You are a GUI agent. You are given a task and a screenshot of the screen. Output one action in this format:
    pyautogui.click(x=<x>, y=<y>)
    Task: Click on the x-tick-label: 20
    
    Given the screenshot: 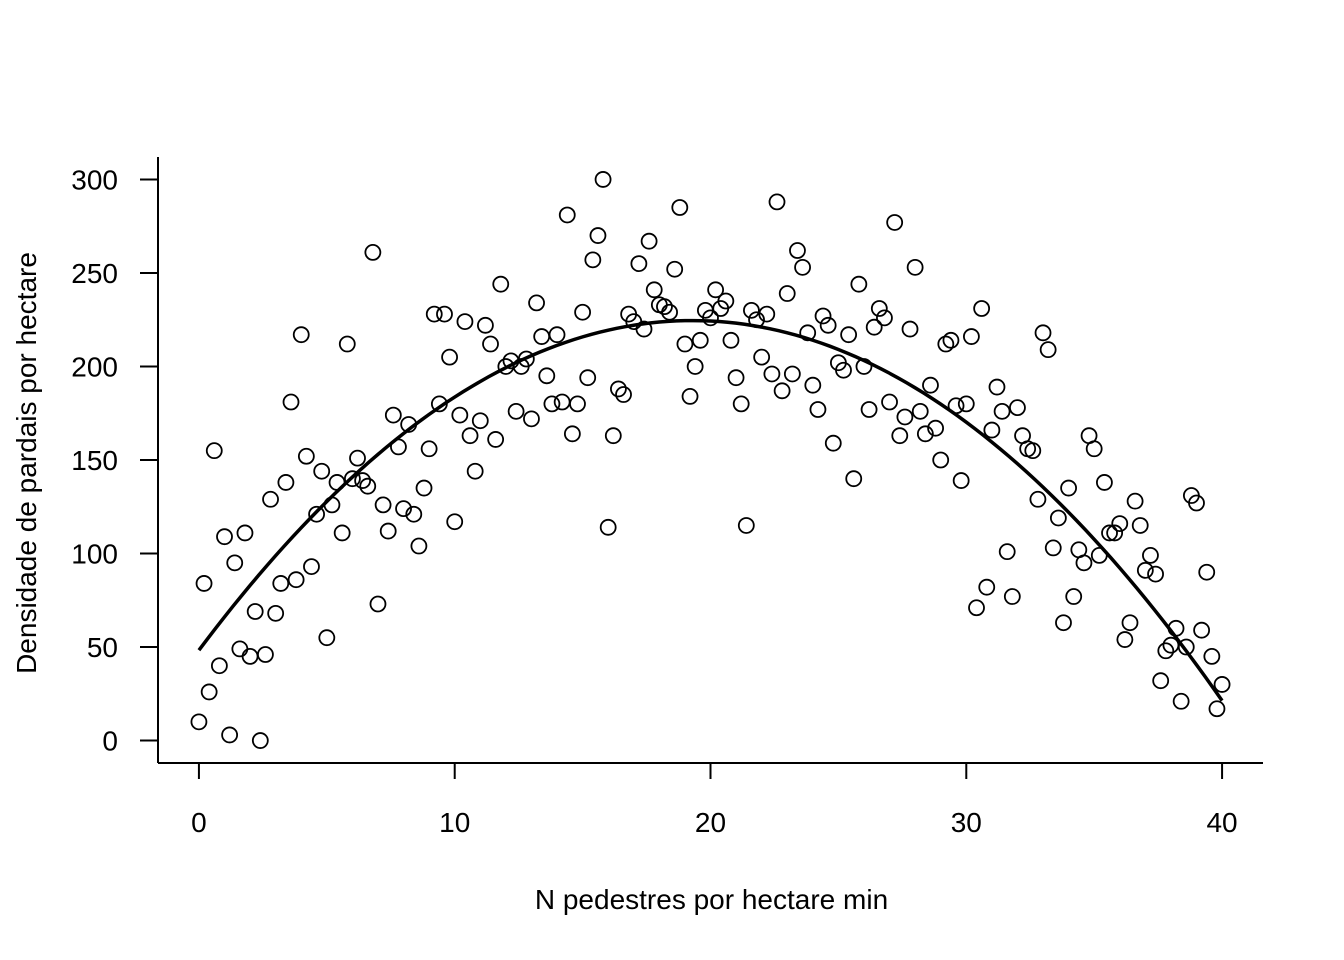 What is the action you would take?
    pyautogui.click(x=710, y=822)
    